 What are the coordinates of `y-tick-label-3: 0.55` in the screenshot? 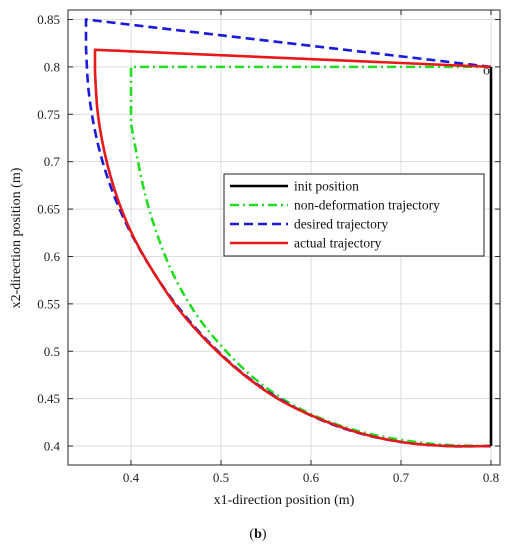 It's located at (48, 303).